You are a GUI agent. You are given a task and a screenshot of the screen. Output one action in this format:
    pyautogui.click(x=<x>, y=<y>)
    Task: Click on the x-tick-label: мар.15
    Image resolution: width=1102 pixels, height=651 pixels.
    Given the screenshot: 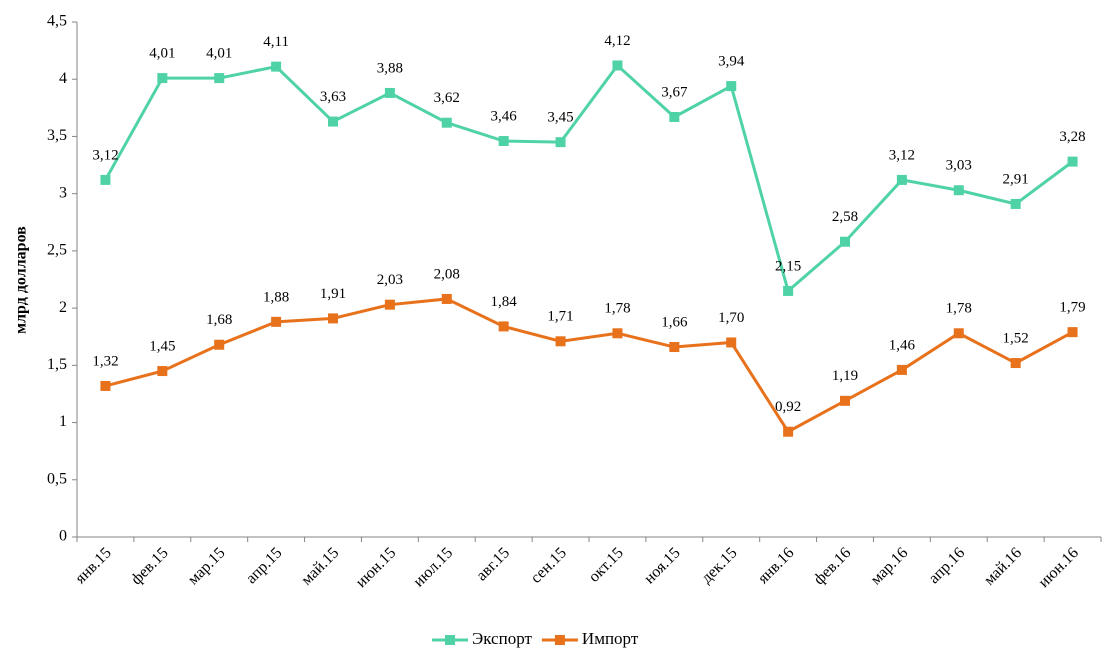 What is the action you would take?
    pyautogui.click(x=207, y=566)
    